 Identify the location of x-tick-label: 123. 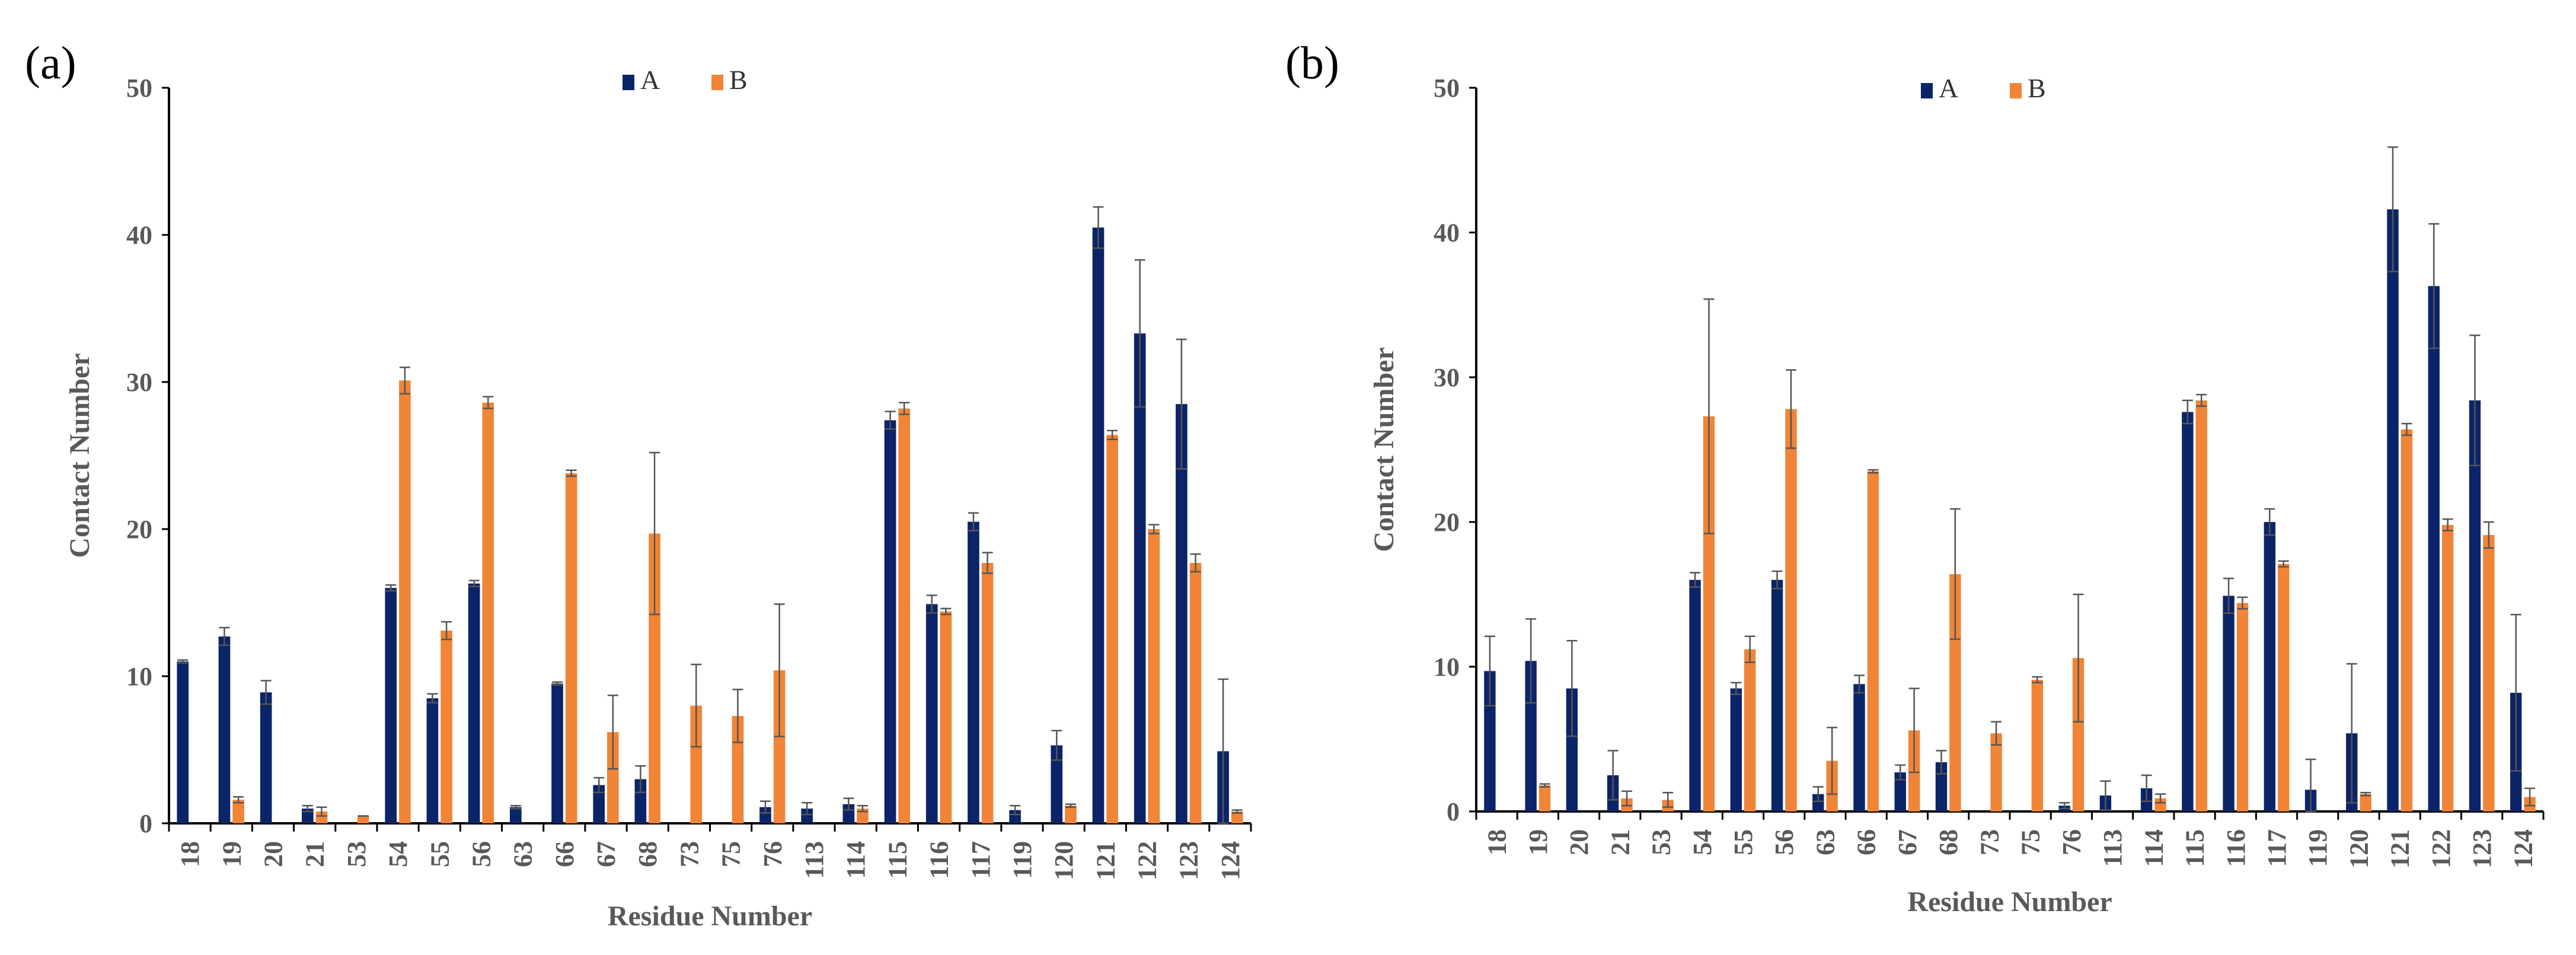
(1189, 860).